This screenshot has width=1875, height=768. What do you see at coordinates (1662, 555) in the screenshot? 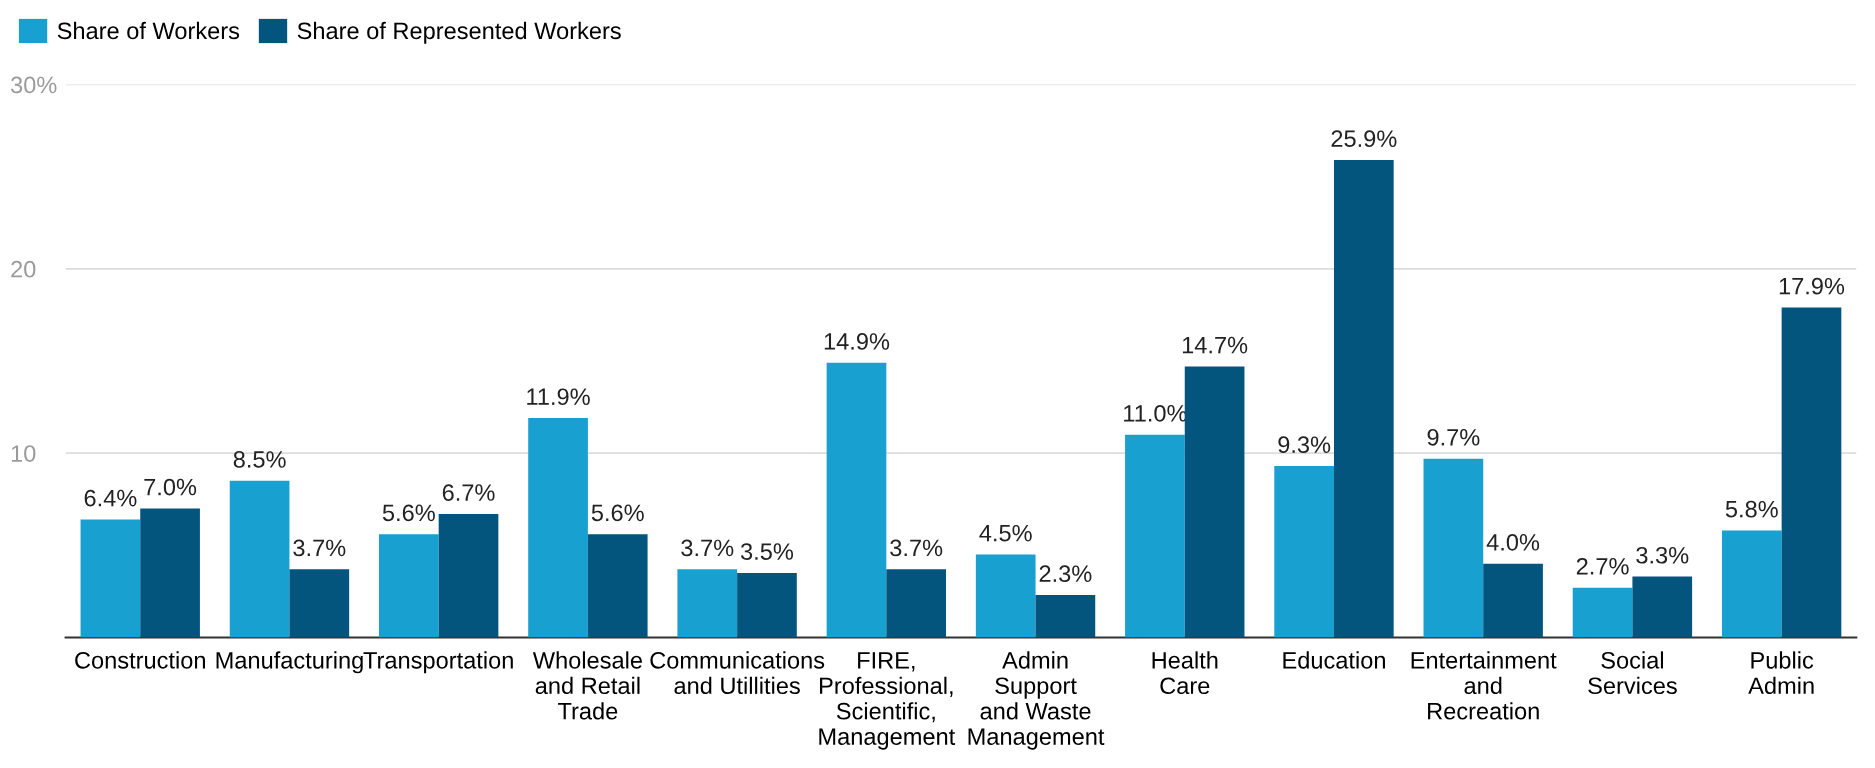
I see `data-label: 3.3%` at bounding box center [1662, 555].